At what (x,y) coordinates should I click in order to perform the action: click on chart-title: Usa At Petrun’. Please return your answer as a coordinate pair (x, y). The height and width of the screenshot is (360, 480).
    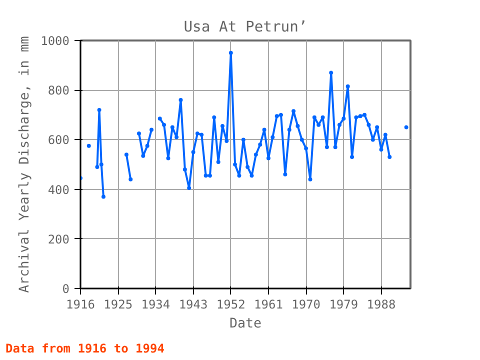
    Looking at the image, I should click on (246, 27).